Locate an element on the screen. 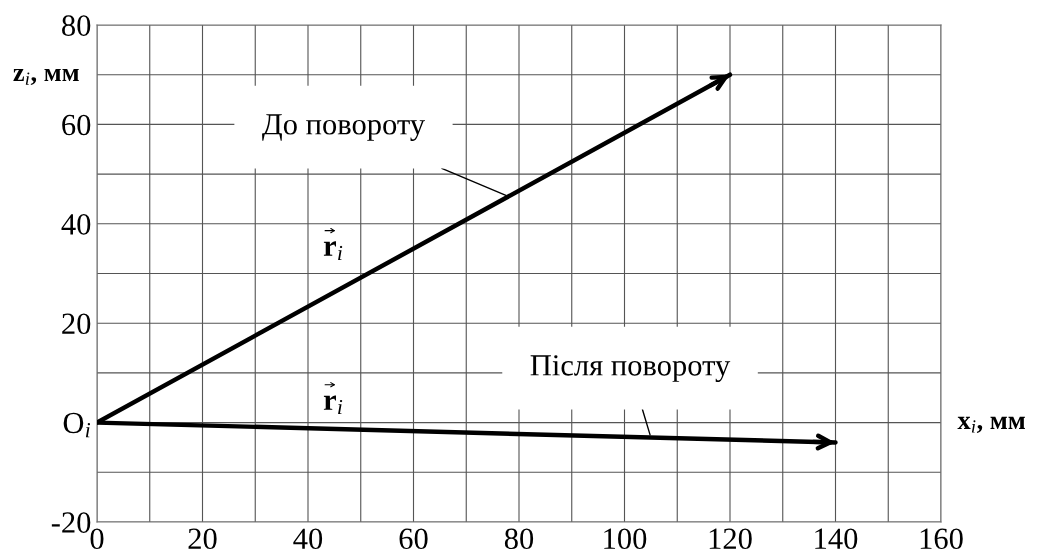 This screenshot has height=560, width=1044. x-tick-label: 0 is located at coordinates (97, 539).